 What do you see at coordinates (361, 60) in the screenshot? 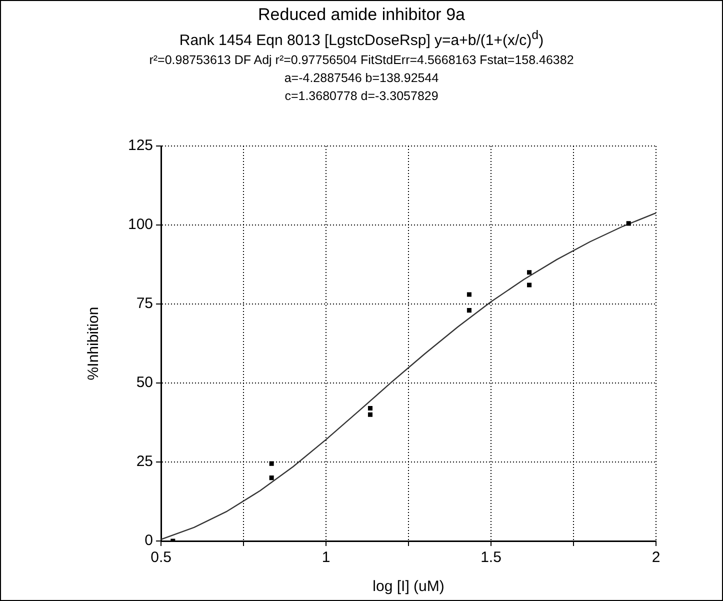
I see `text: r²=0.98753613 DF Adj r²=0.97756504 FitStdErr=4.5668163 Fstat=158.46382` at bounding box center [361, 60].